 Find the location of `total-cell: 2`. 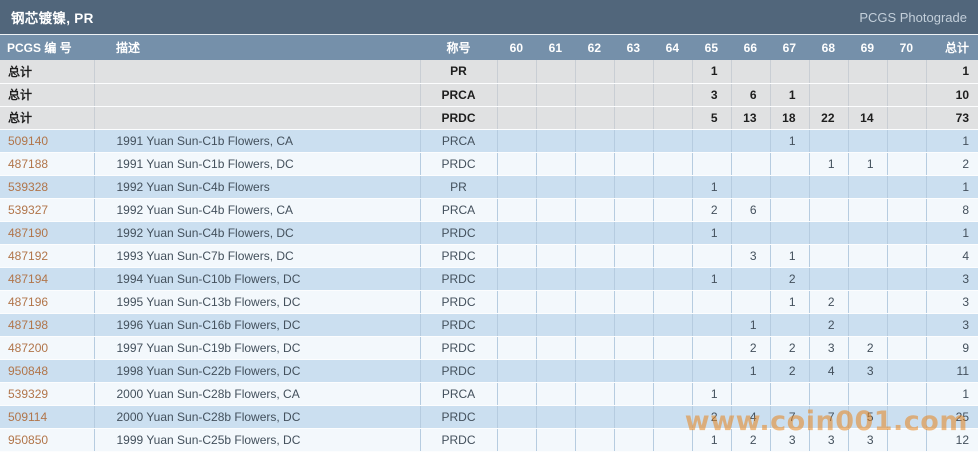

total-cell: 2 is located at coordinates (951, 164).